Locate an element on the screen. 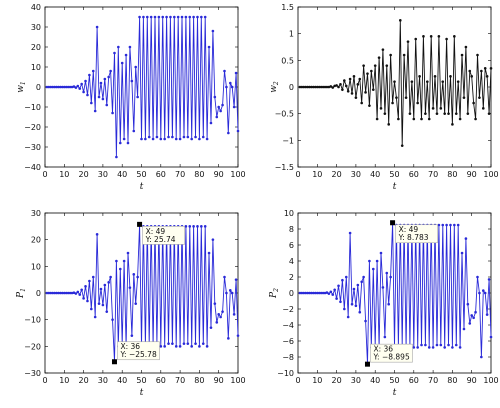 The image size is (500, 408). datatip-y: Y: −25.78 is located at coordinates (137, 354).